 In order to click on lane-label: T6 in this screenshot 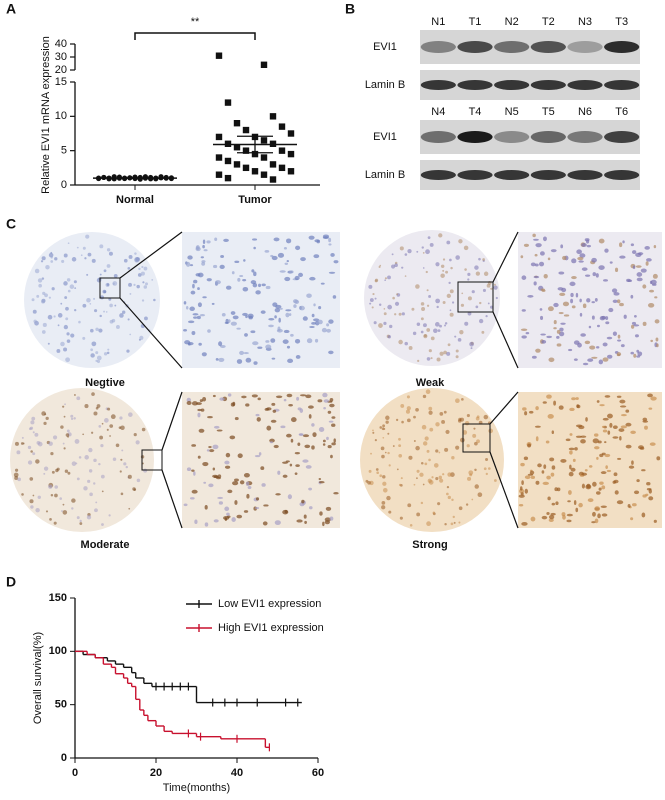, I will do `click(621, 112)`.